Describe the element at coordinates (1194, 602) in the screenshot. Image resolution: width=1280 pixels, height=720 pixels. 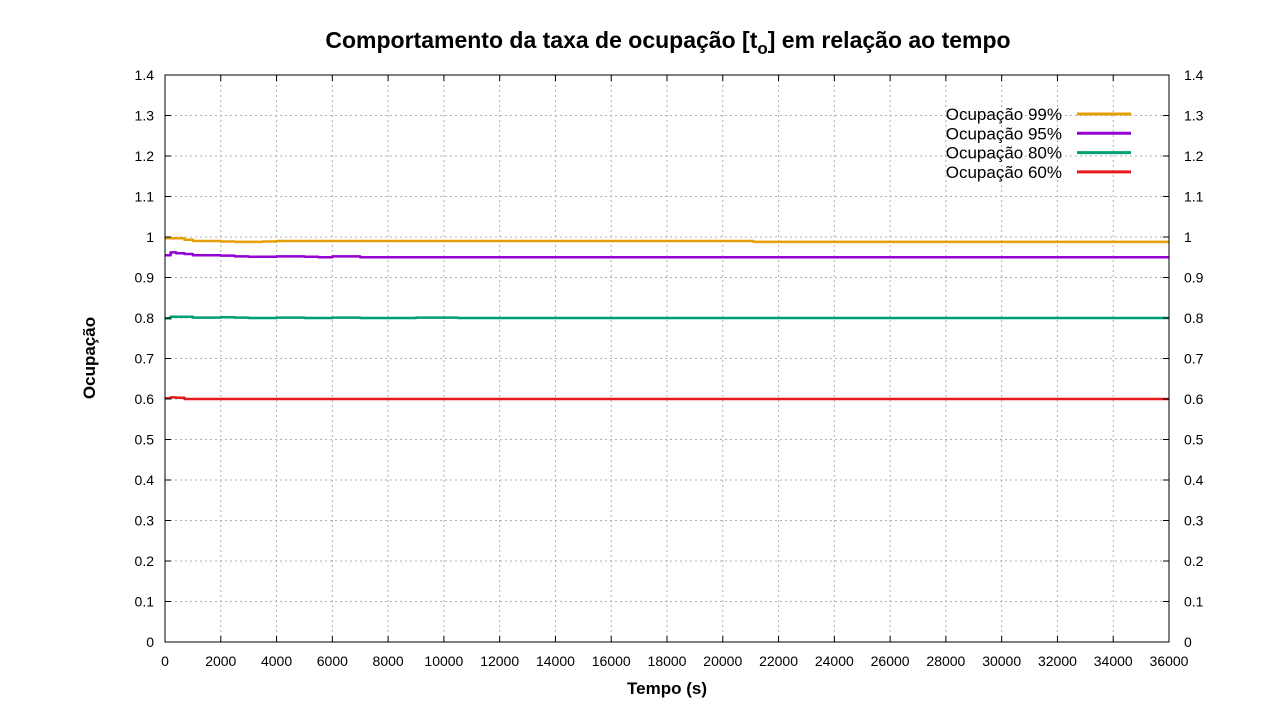
I see `y2-tick-label: 0.1` at that location.